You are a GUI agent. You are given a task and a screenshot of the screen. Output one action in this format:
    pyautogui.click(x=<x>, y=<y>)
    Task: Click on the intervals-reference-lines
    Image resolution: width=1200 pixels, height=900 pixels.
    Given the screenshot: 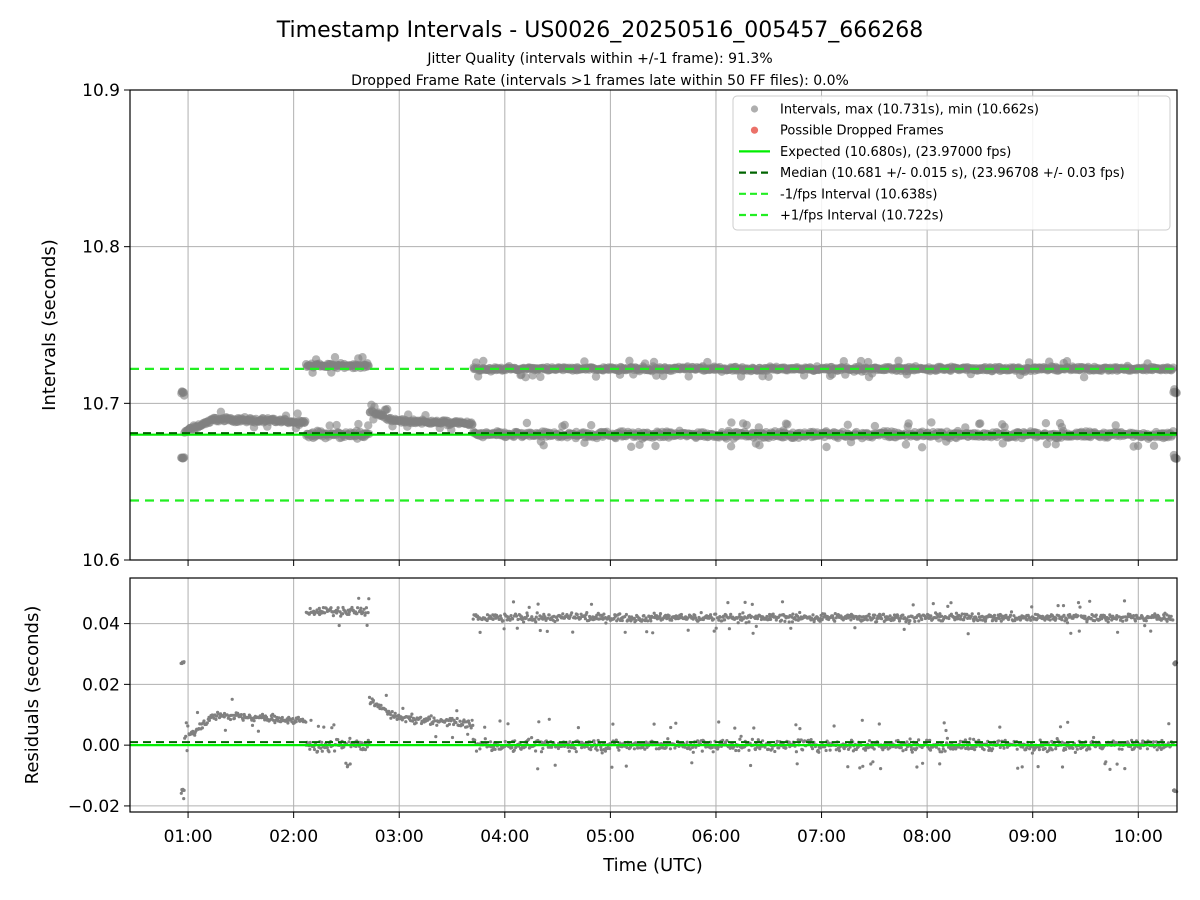 What is the action you would take?
    pyautogui.click(x=653, y=434)
    